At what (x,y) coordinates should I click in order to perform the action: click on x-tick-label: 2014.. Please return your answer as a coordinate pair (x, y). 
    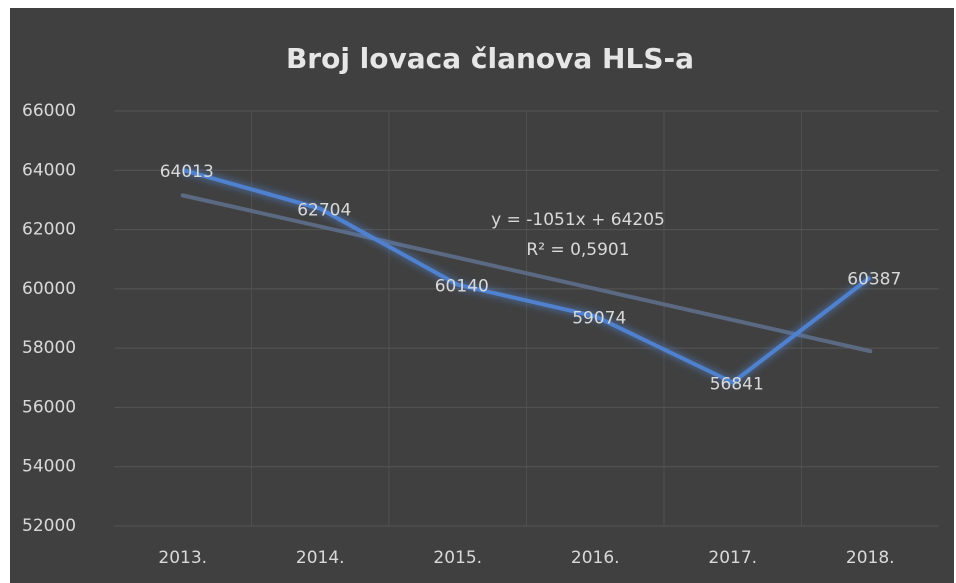
    Looking at the image, I should click on (320, 558).